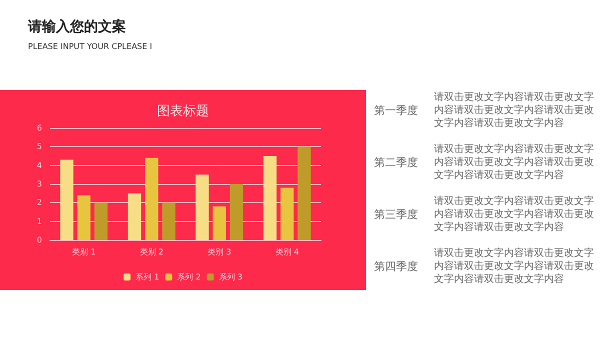 The width and height of the screenshot is (600, 338). What do you see at coordinates (77, 27) in the screenshot?
I see `text: 请输入您的文案` at bounding box center [77, 27].